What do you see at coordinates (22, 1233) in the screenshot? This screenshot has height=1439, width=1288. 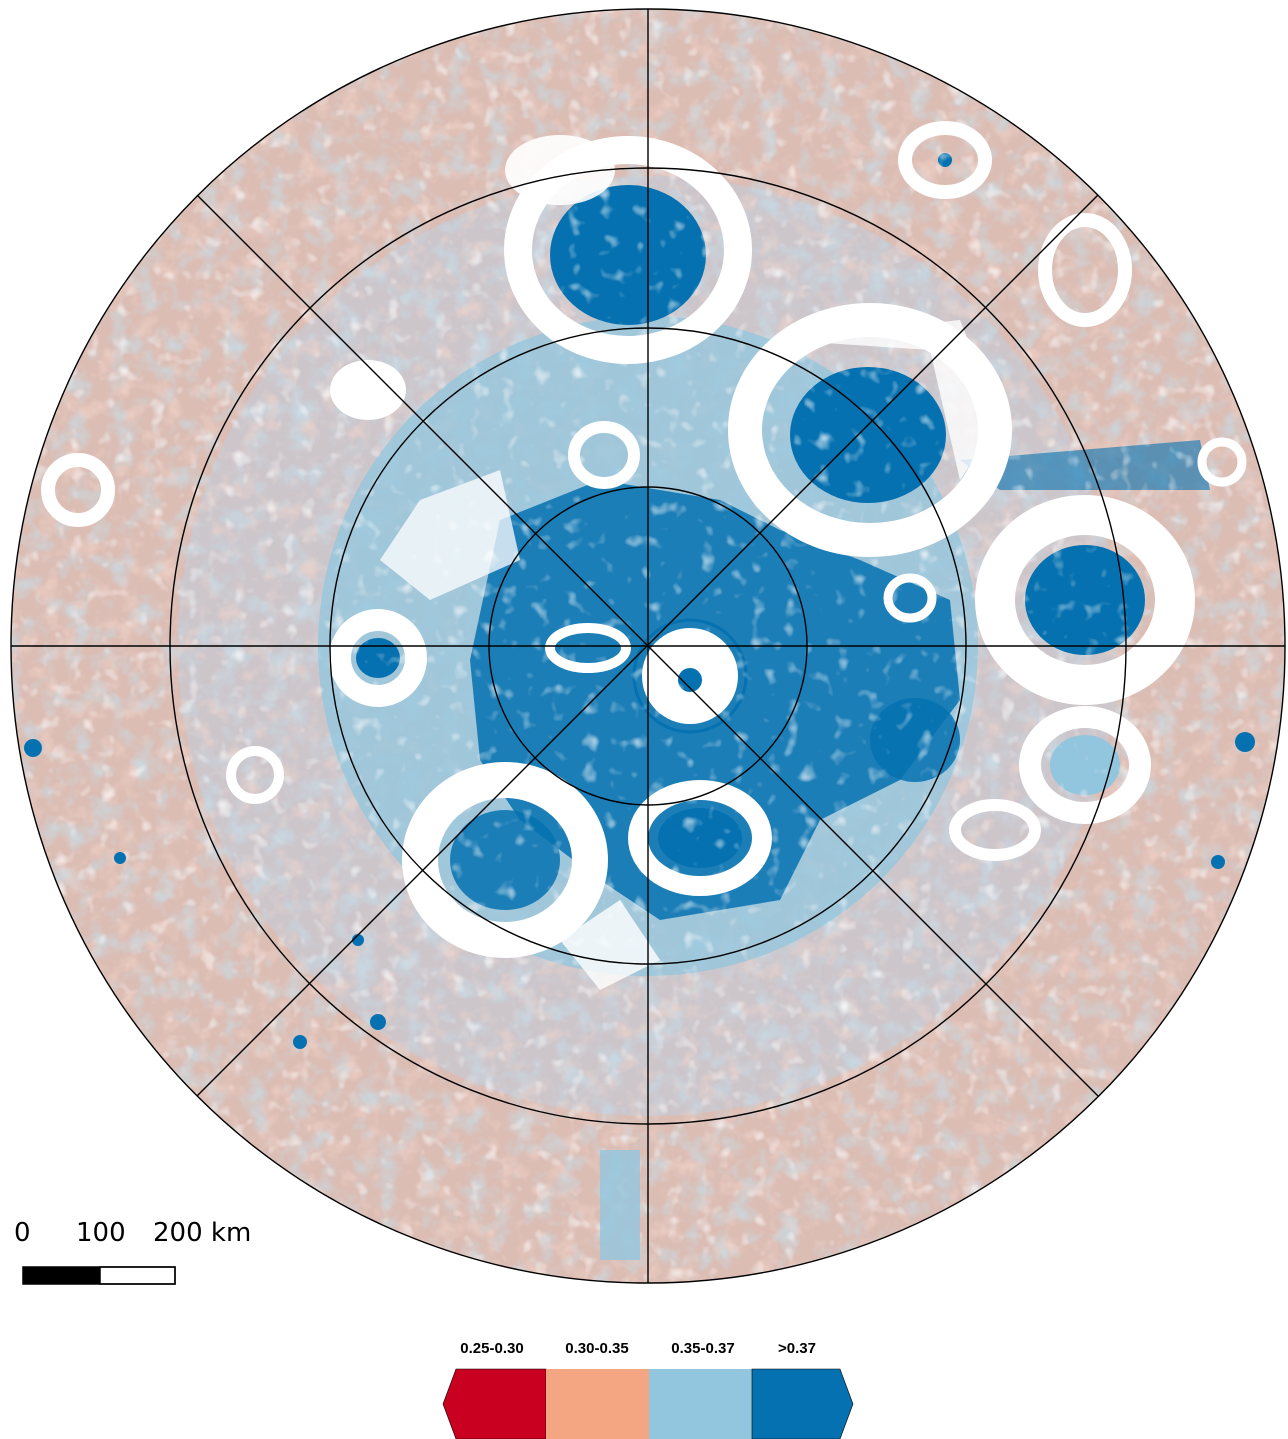 I see `scale-tick-0: 0` at bounding box center [22, 1233].